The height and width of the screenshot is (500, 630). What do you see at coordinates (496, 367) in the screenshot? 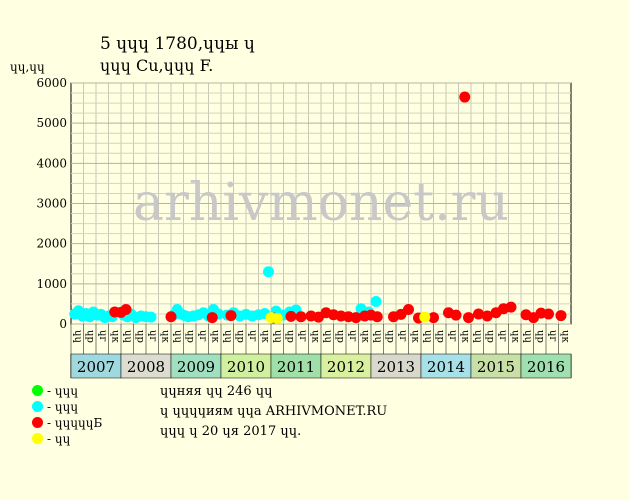
I see `year-label: 2015` at bounding box center [496, 367].